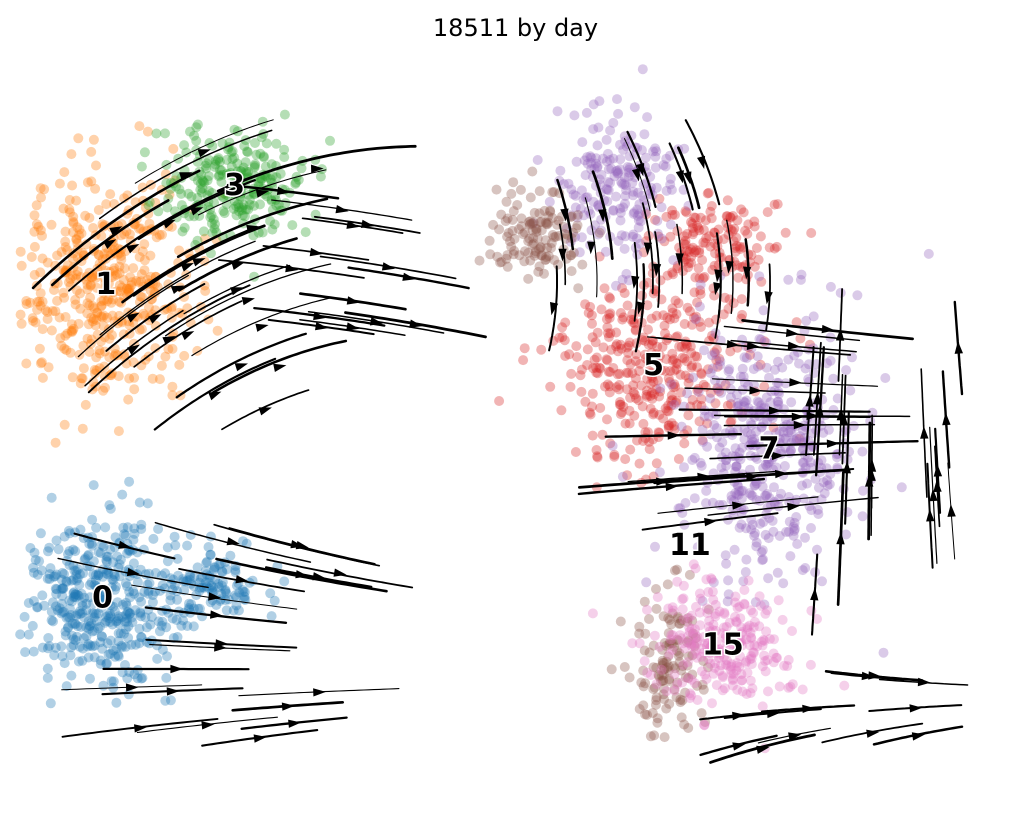 Image resolution: width=1031 pixels, height=817 pixels. Describe the element at coordinates (215, 396) in the screenshot. I see `streamline-arrow` at that location.